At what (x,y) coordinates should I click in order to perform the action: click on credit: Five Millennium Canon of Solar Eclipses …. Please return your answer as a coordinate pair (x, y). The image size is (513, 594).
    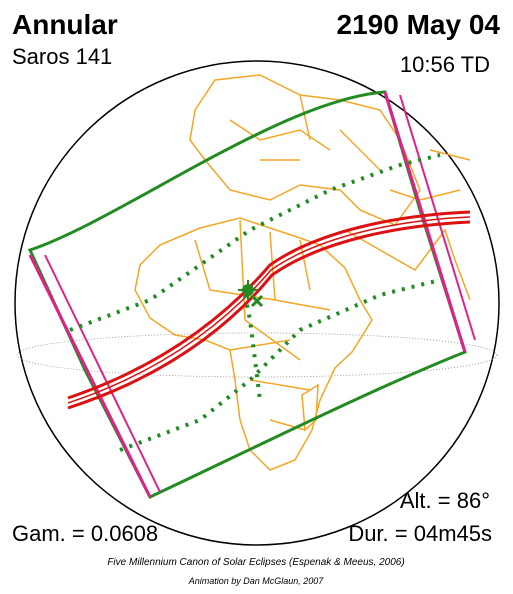
    Looking at the image, I should click on (255, 562).